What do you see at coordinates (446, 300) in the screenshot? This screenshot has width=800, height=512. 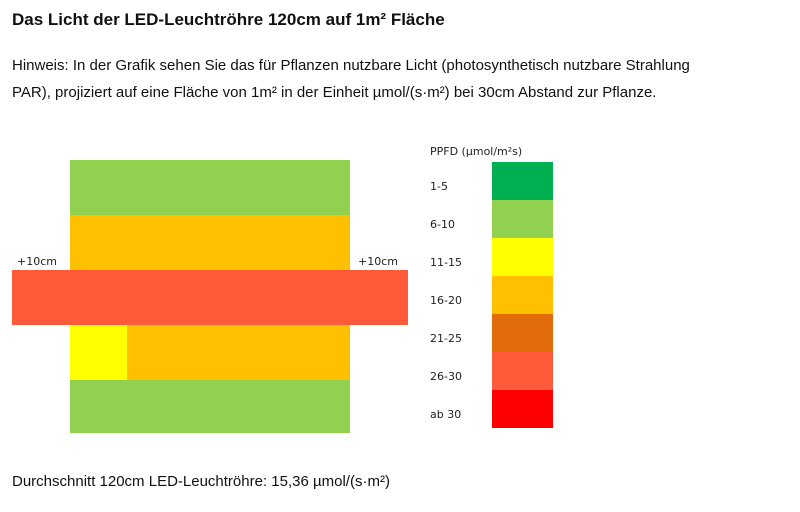 I see `legend-label: 16-20` at bounding box center [446, 300].